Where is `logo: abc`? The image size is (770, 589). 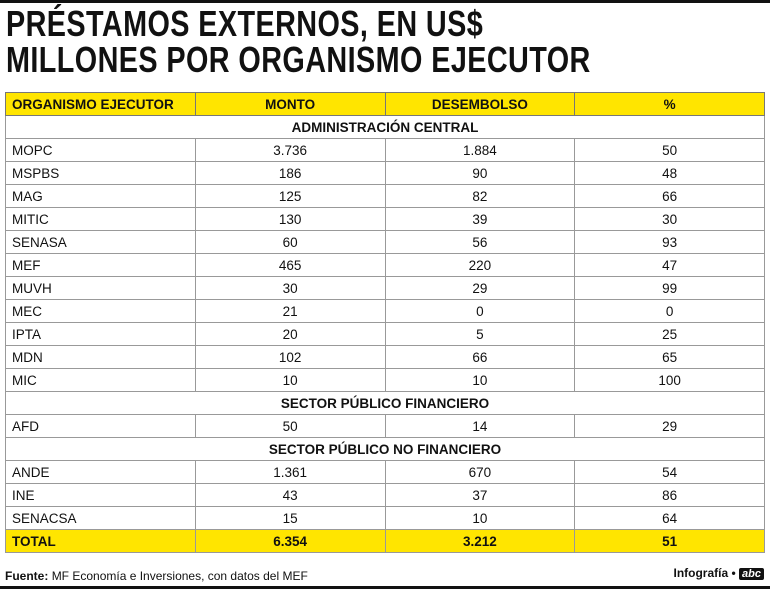
logo: abc is located at coordinates (751, 574).